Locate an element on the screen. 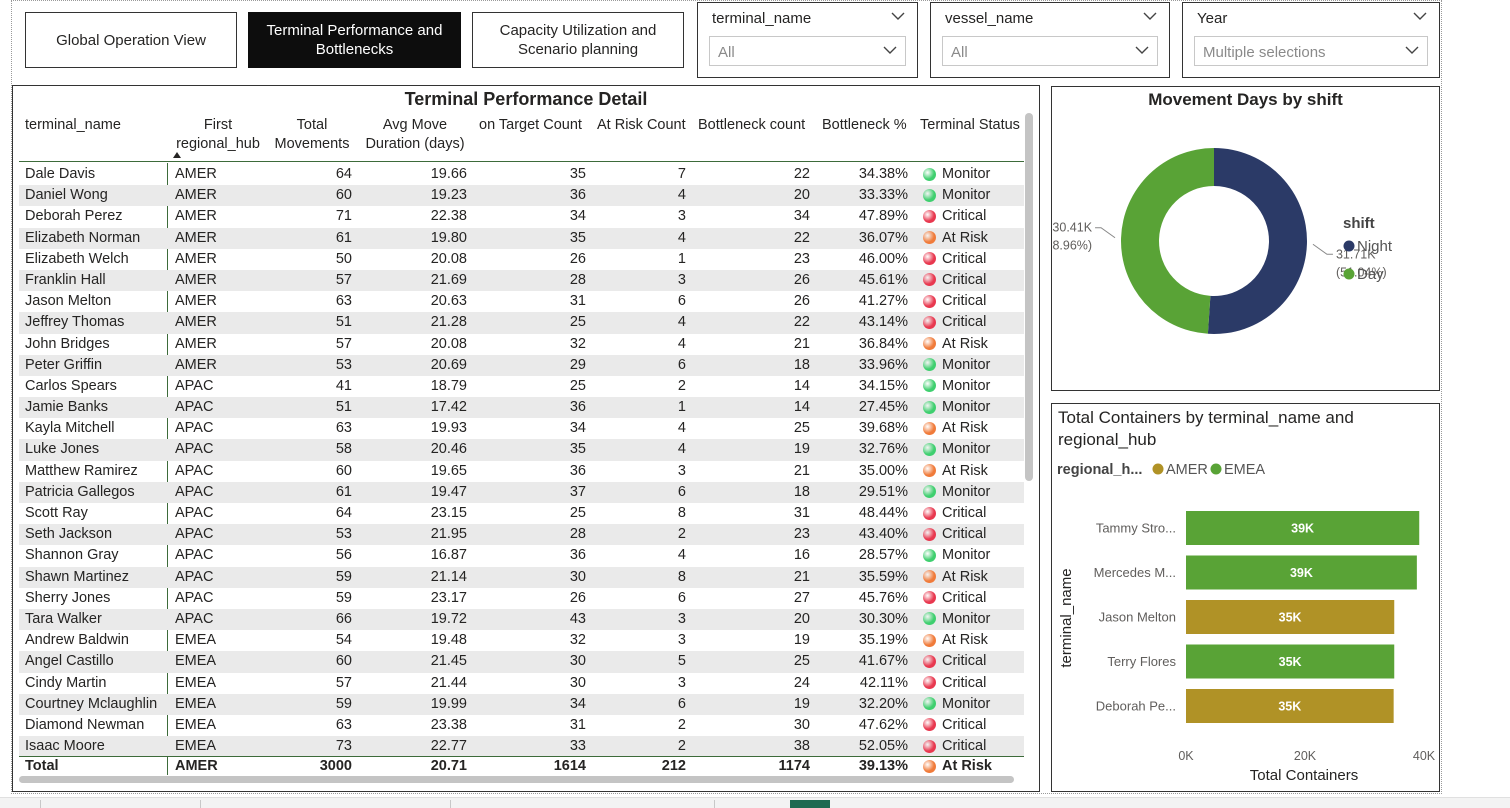 Image resolution: width=1510 pixels, height=808 pixels. col-header-on-target-count: on Target Count is located at coordinates (530, 125).